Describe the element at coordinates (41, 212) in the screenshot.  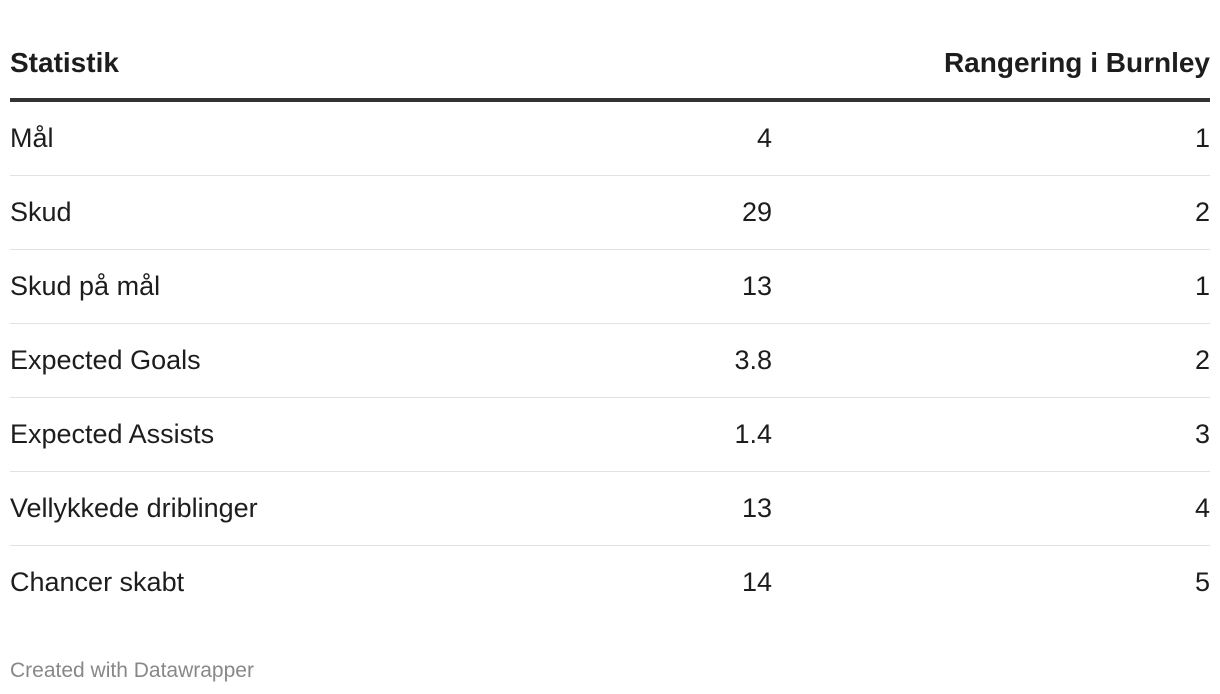
I see `stat-name: Skud` at that location.